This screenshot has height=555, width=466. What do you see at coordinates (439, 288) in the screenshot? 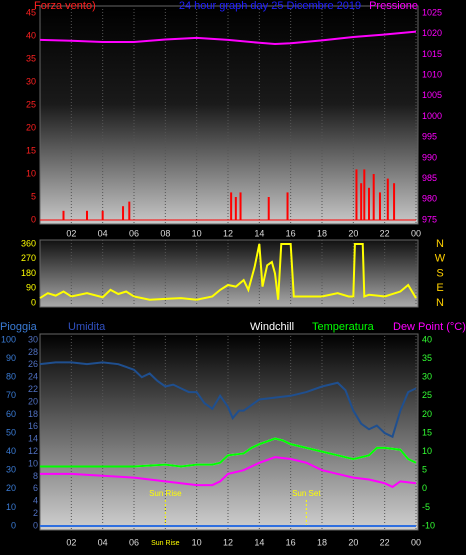
I see `y2-tick-label: E` at bounding box center [439, 288].